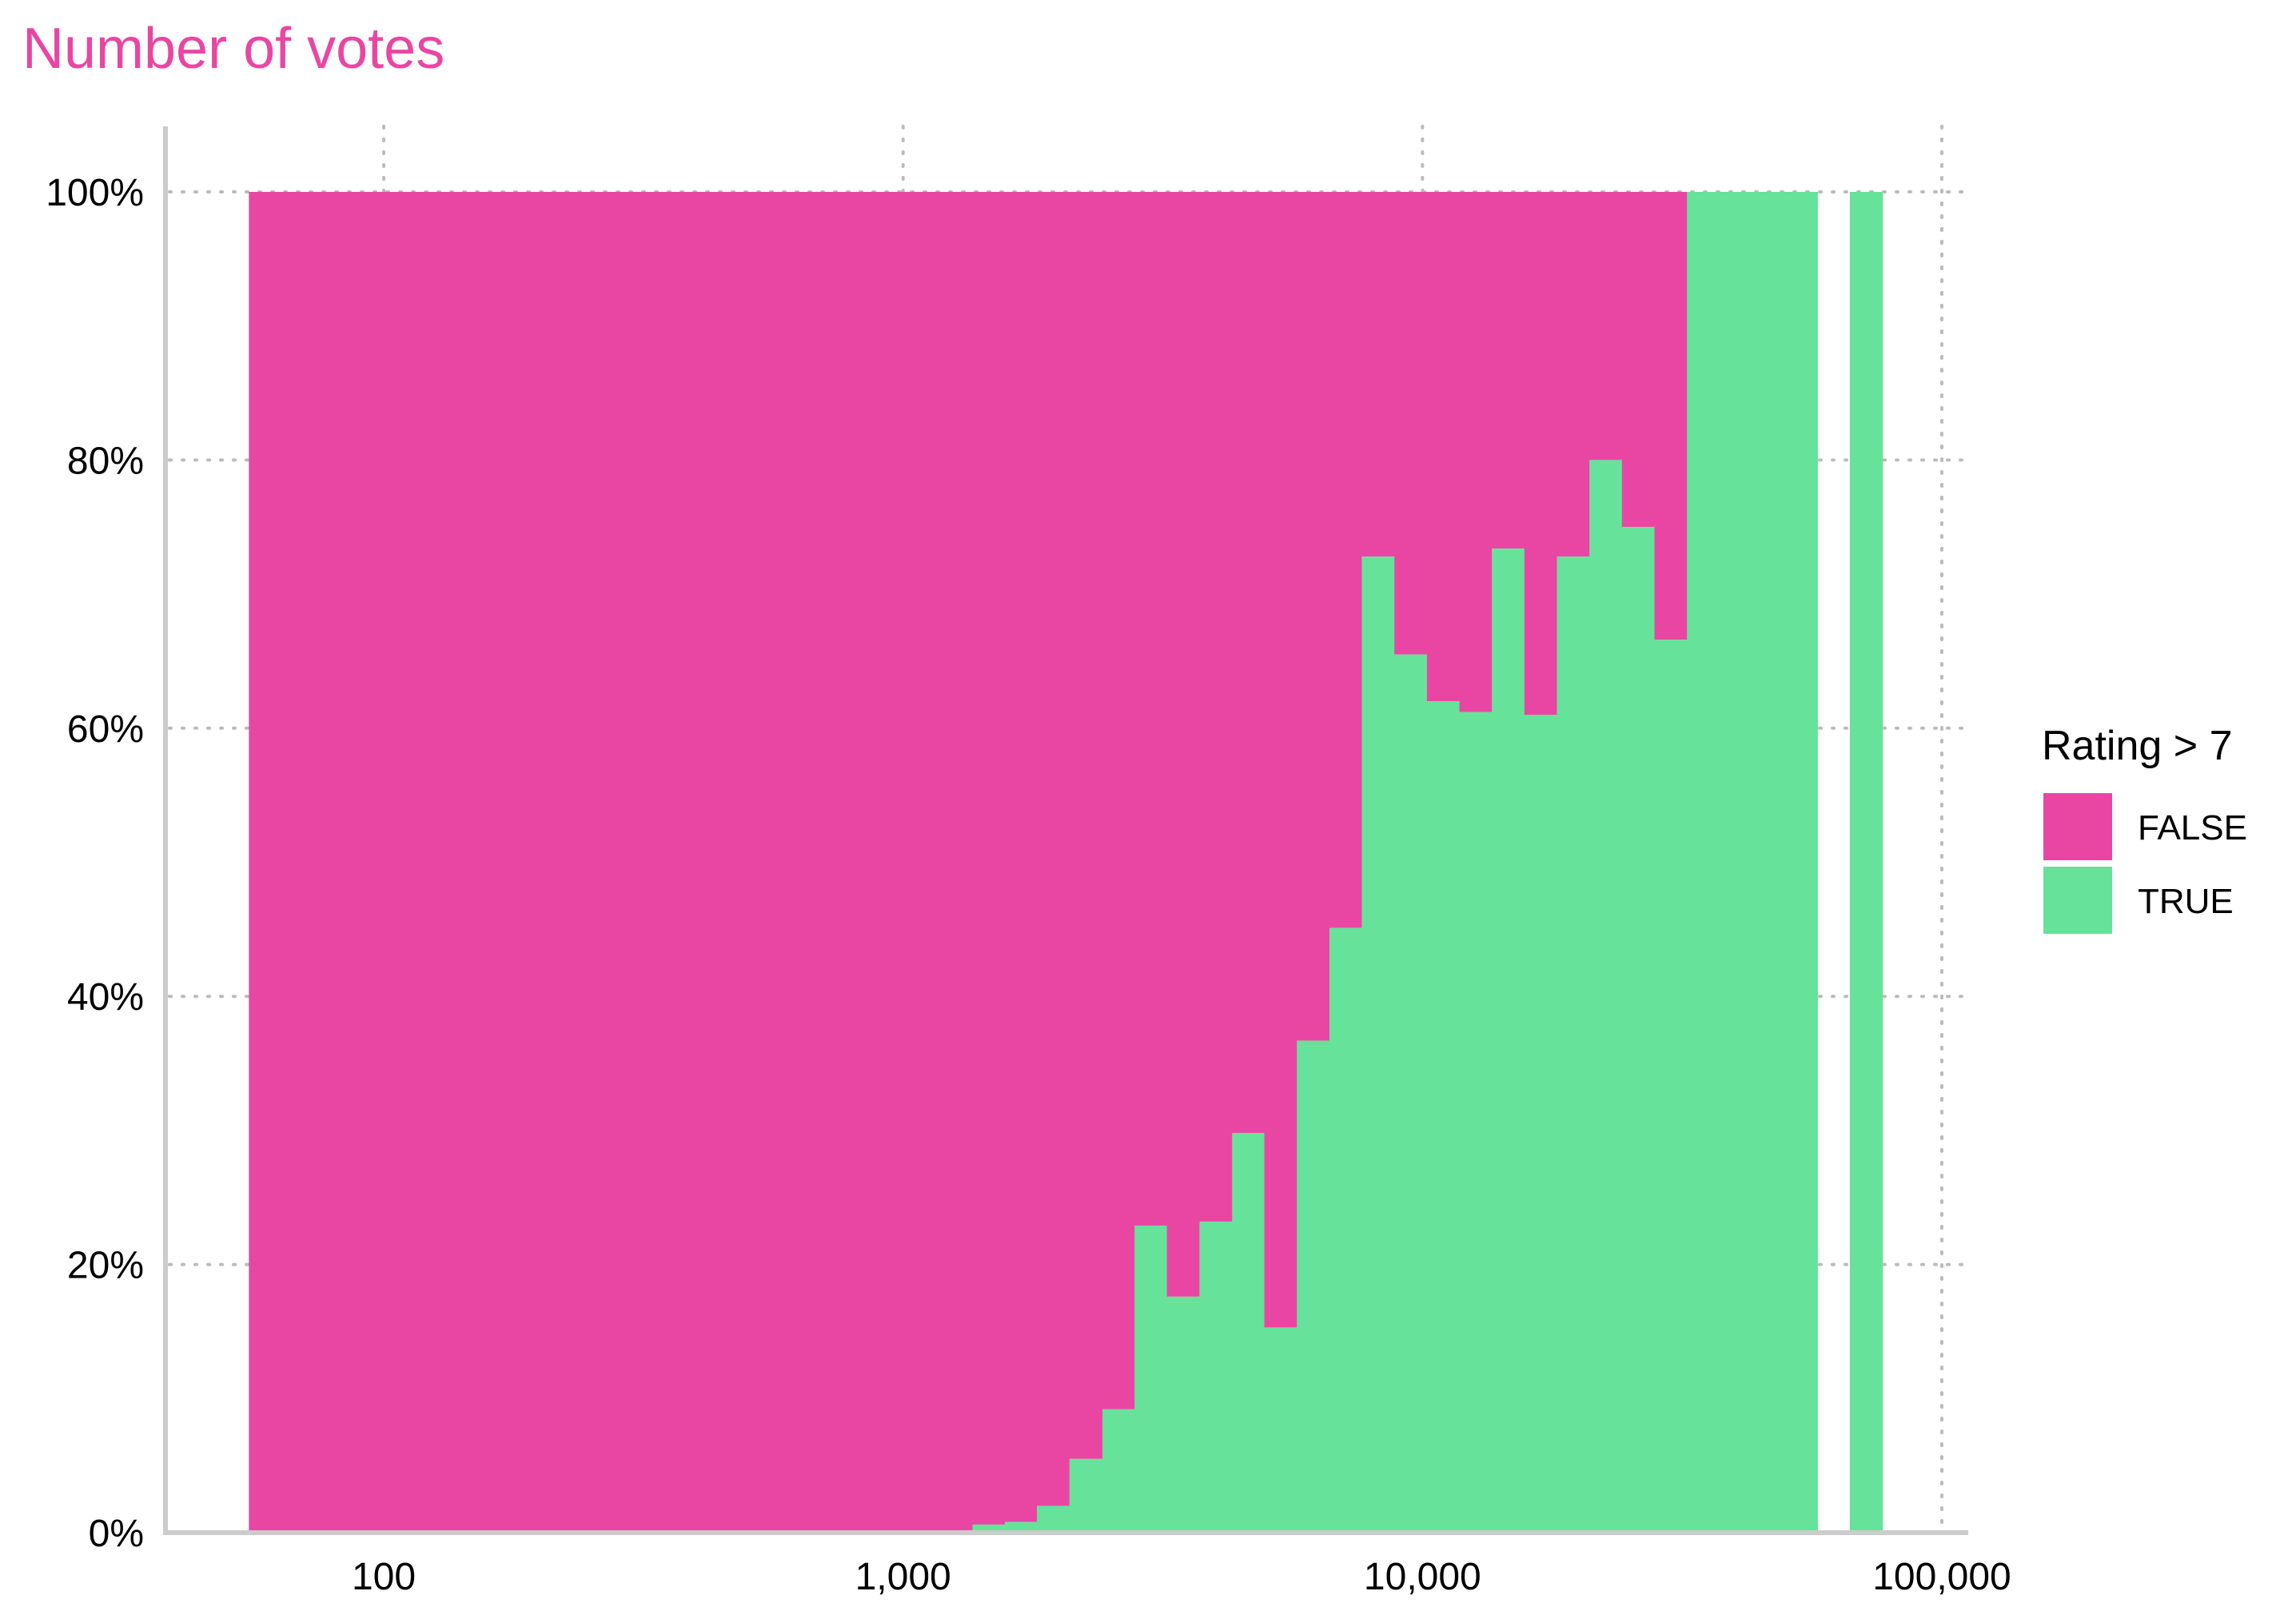 The image size is (2296, 1619). I want to click on legend: Rating > 7 FALSE TRUE, so click(2144, 828).